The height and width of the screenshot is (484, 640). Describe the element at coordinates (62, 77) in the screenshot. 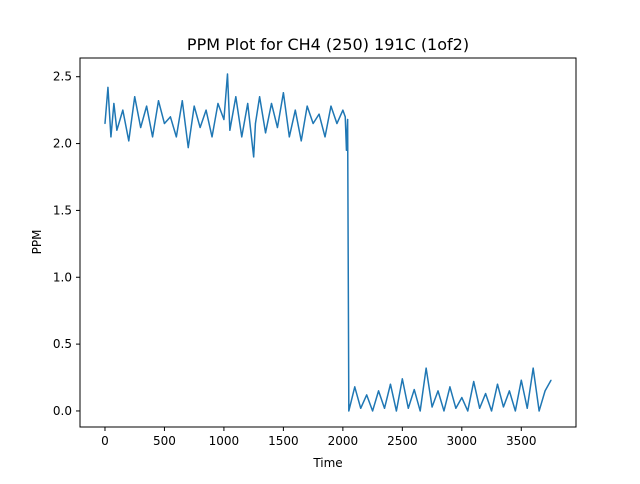

I see `y-tick-label: 2.5` at that location.